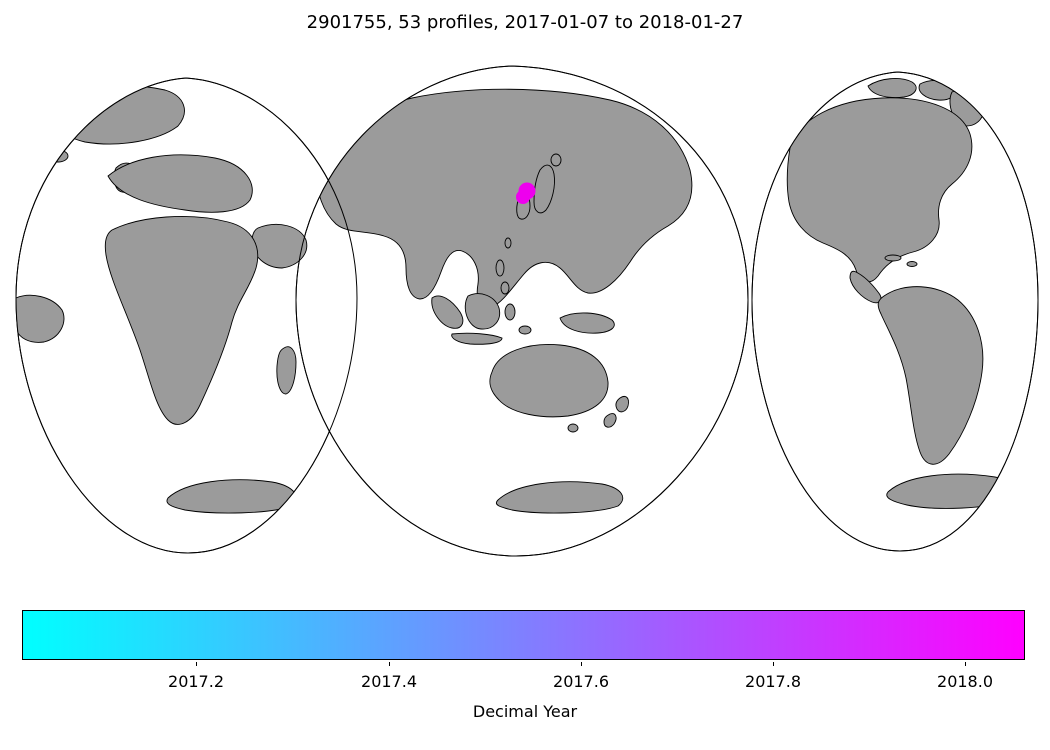  I want to click on landmass-group-right, so click(901, 293).